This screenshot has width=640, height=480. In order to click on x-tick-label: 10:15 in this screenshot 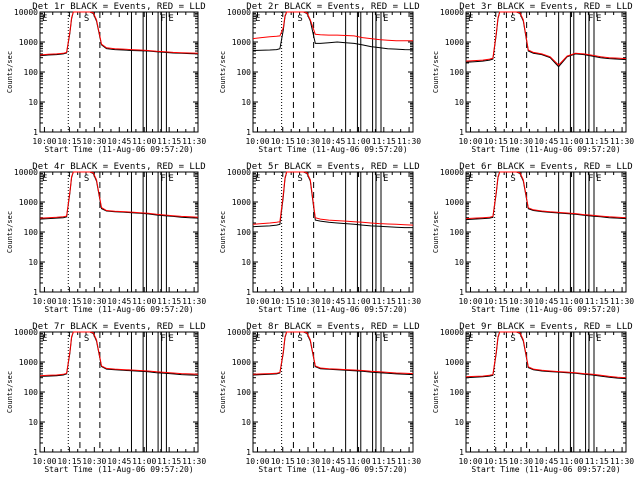, I will do `click(69, 301)`.